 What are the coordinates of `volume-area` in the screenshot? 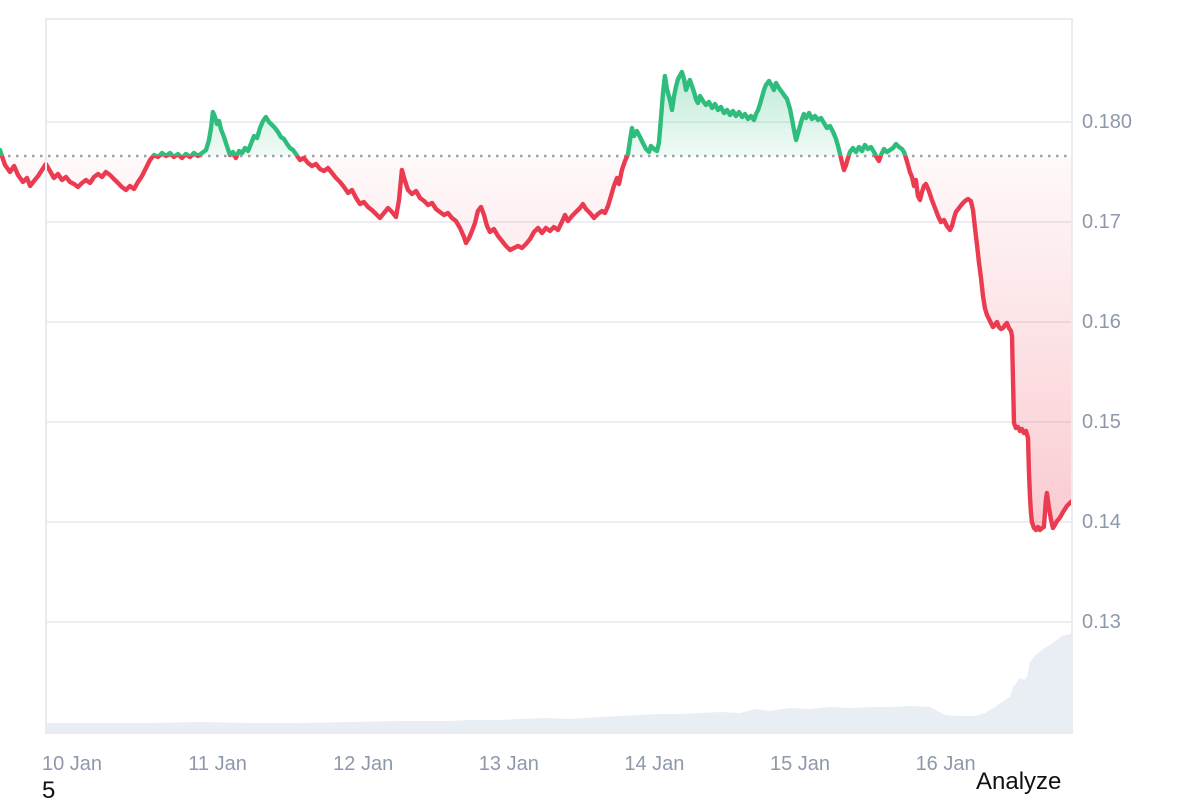 It's located at (558, 683).